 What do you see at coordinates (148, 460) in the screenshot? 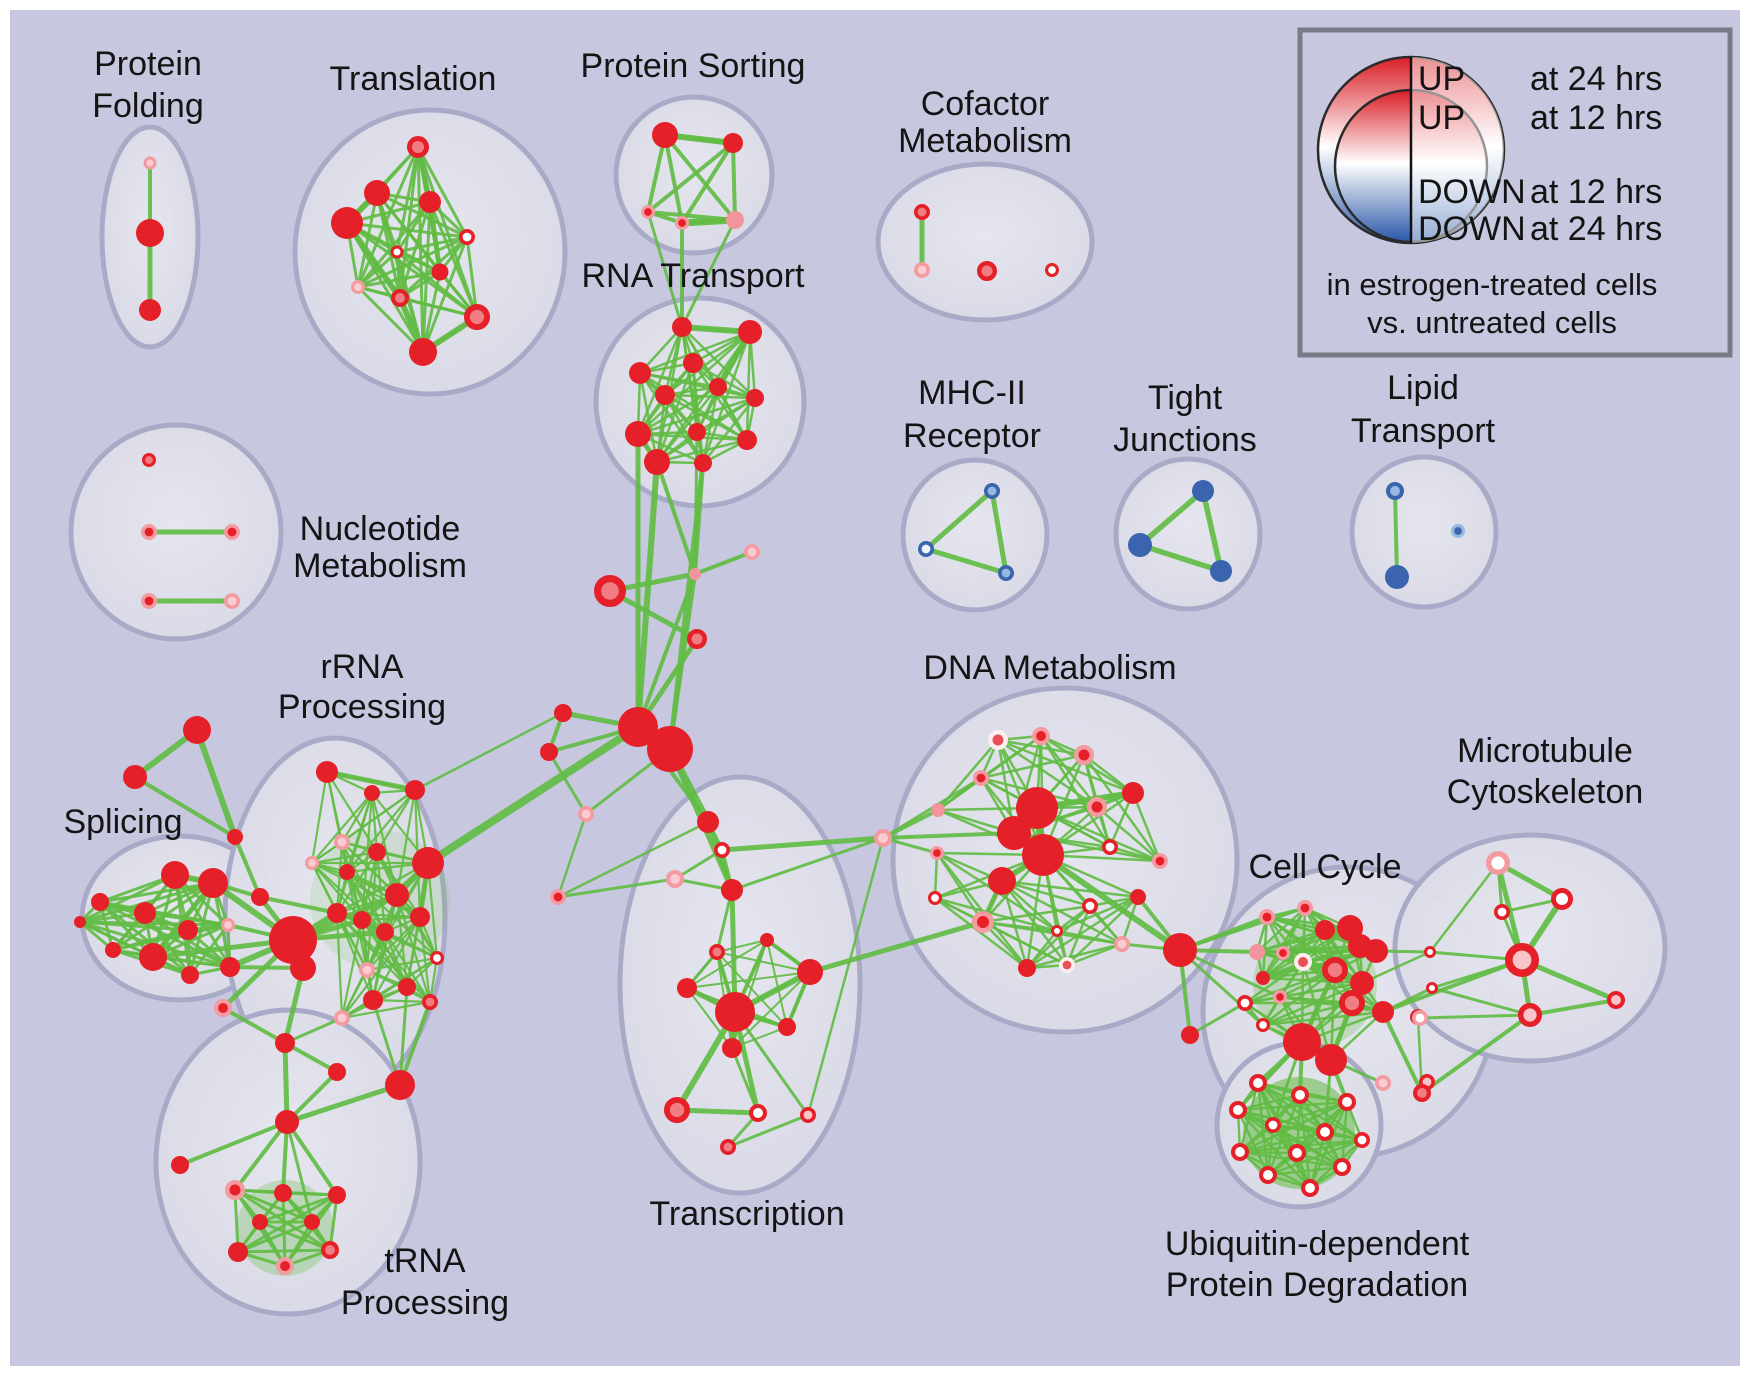
I see `network-node-nm1` at bounding box center [148, 460].